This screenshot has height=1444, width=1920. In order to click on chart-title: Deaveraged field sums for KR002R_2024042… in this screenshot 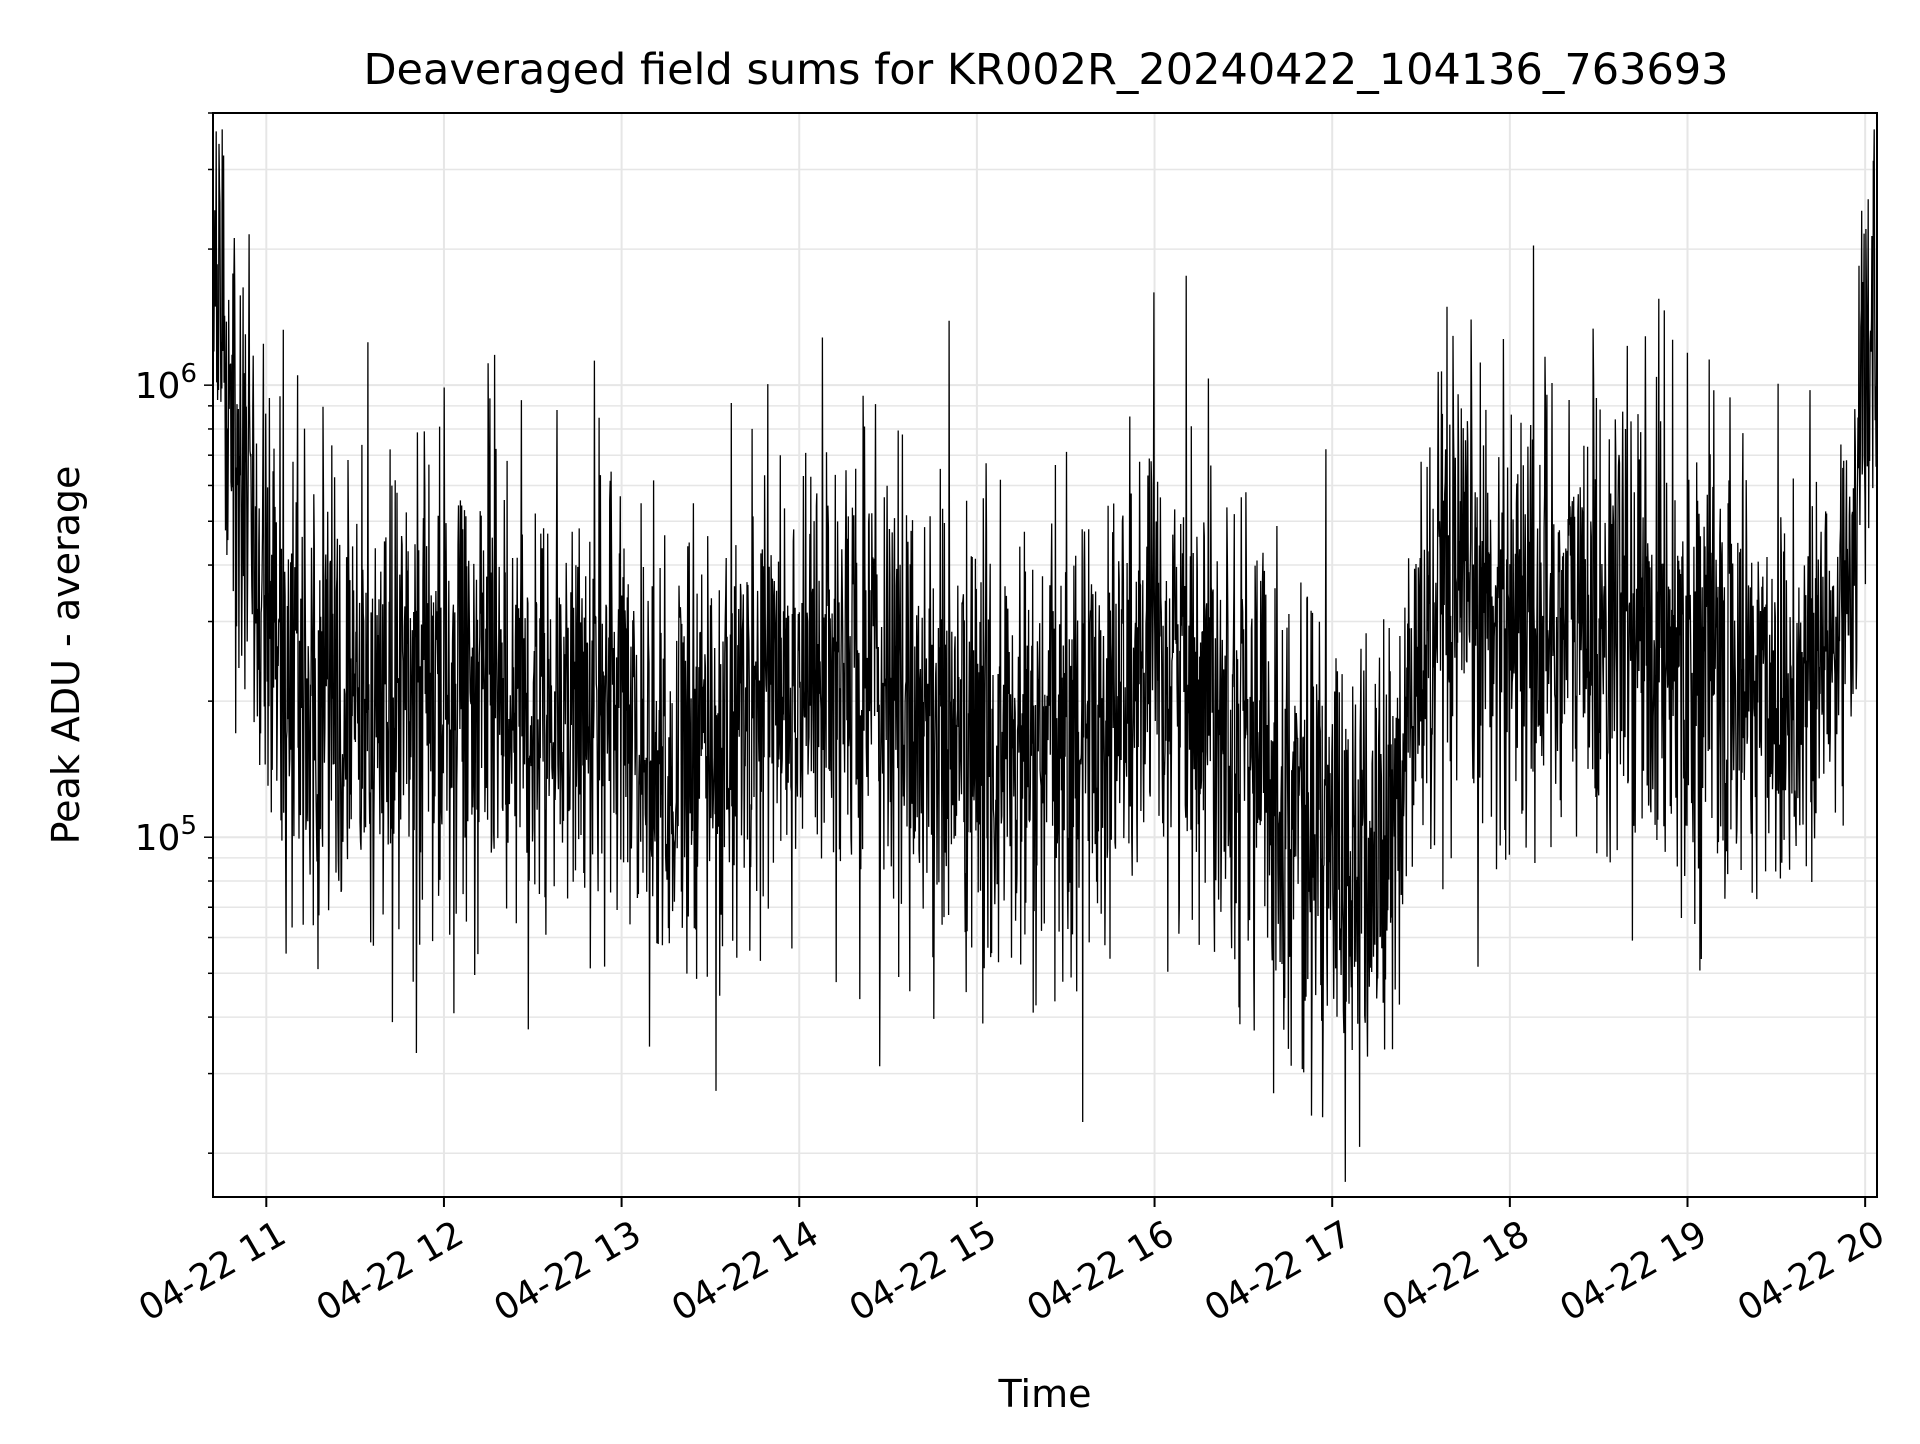, I will do `click(1045, 70)`.